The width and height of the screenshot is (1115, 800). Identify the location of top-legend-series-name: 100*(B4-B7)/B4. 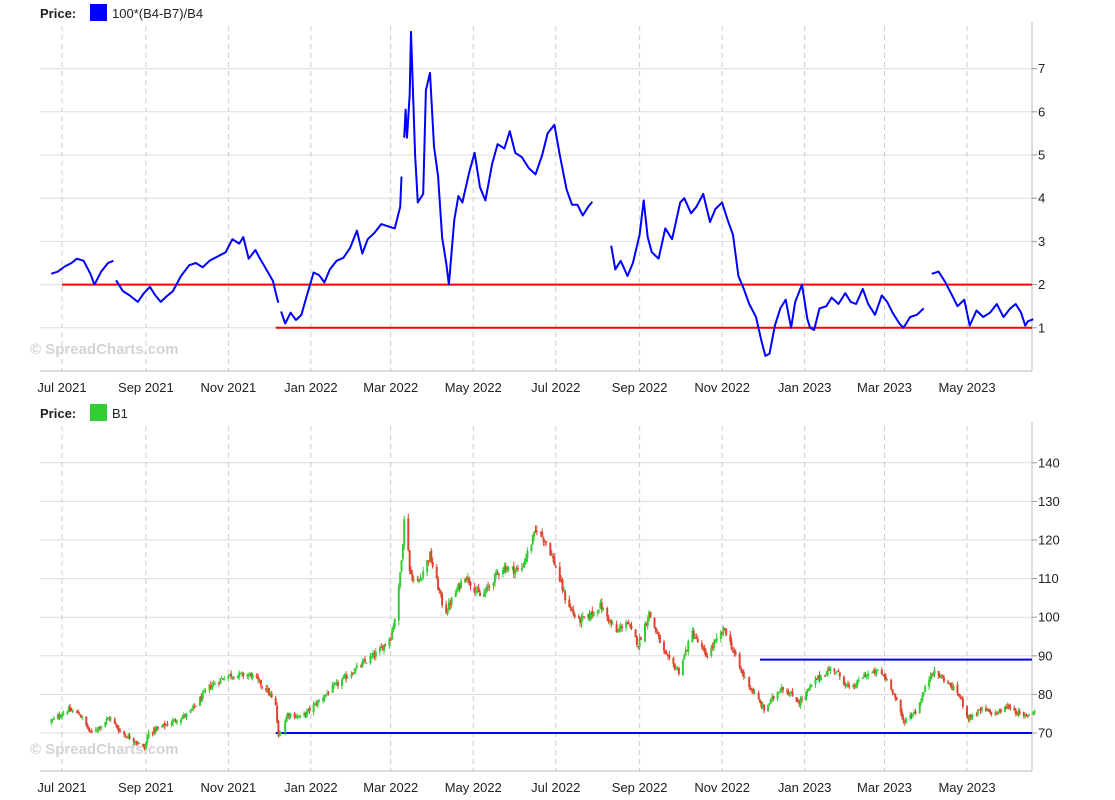
(157, 13).